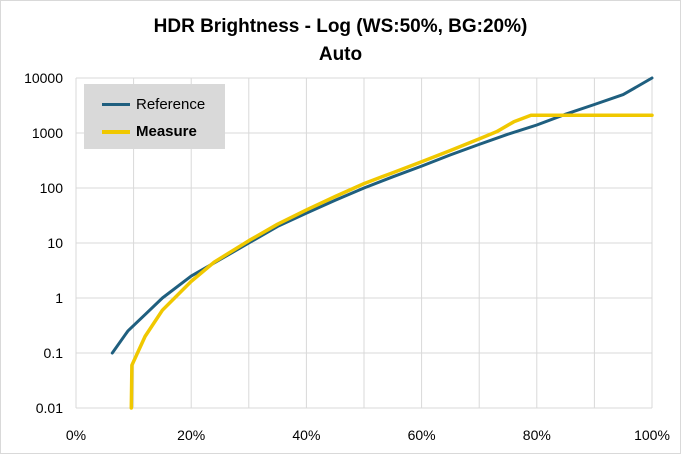  I want to click on y-tick-label: 10, so click(55, 243).